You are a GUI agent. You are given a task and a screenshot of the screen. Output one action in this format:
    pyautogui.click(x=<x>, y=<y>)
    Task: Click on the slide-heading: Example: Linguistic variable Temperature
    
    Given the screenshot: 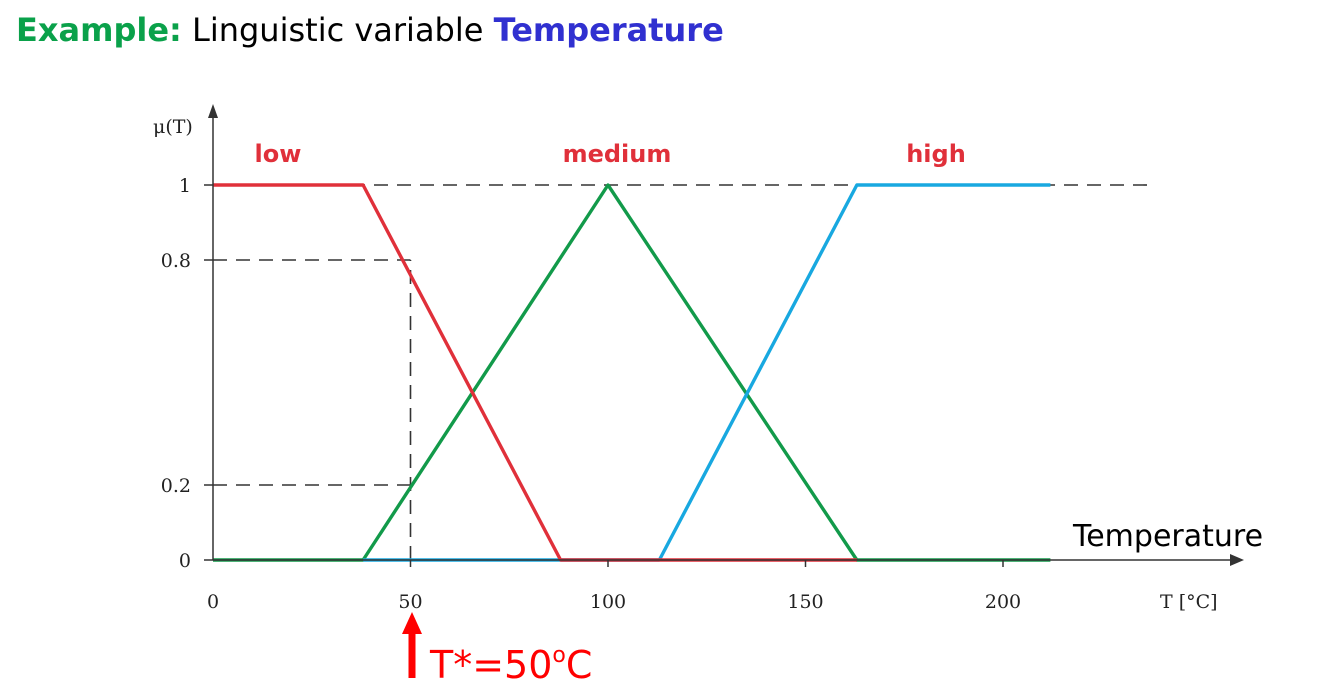 What is the action you would take?
    pyautogui.click(x=370, y=30)
    